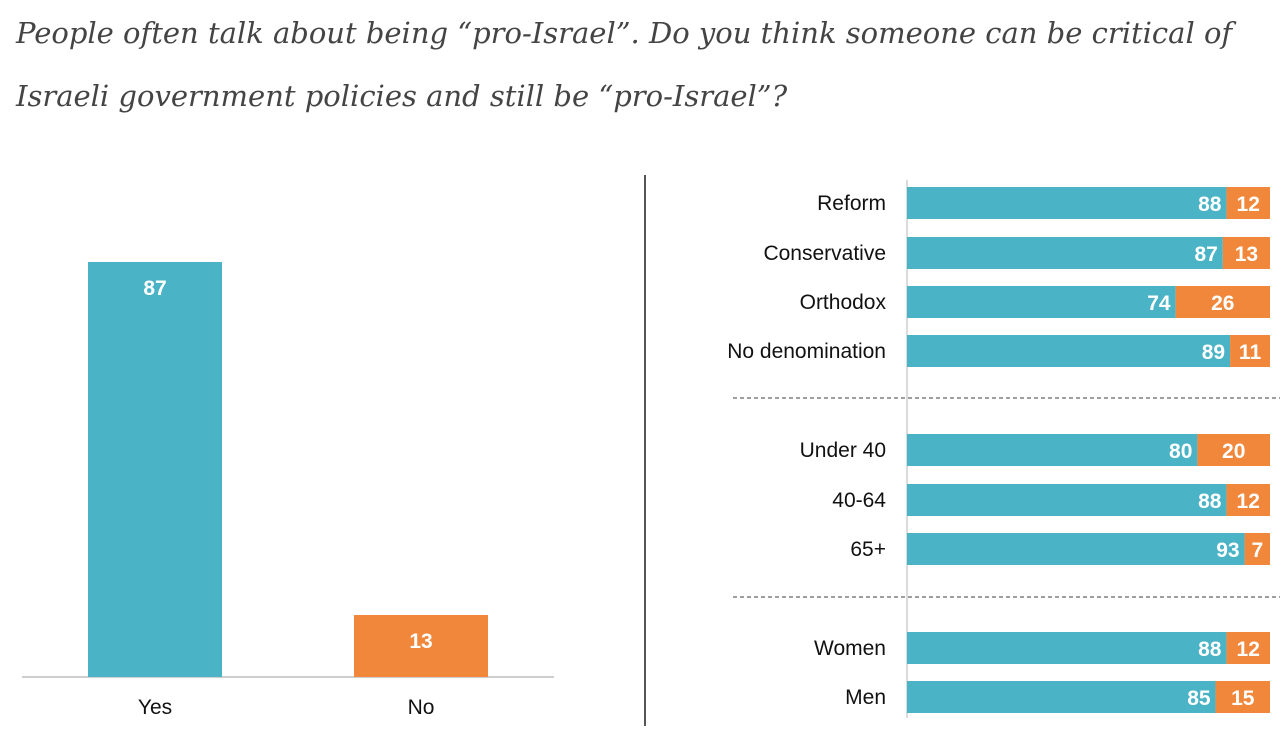 The height and width of the screenshot is (739, 1288). I want to click on bar-no-women, so click(1248, 648).